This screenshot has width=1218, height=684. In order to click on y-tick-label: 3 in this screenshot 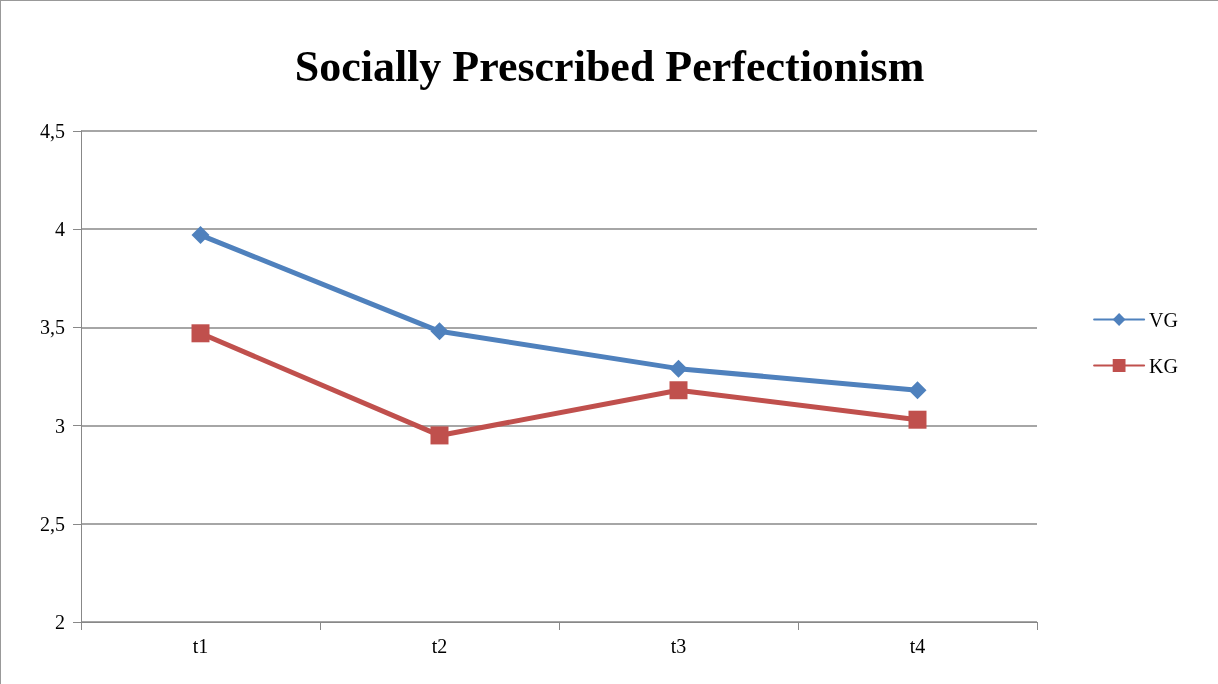, I will do `click(60, 425)`.